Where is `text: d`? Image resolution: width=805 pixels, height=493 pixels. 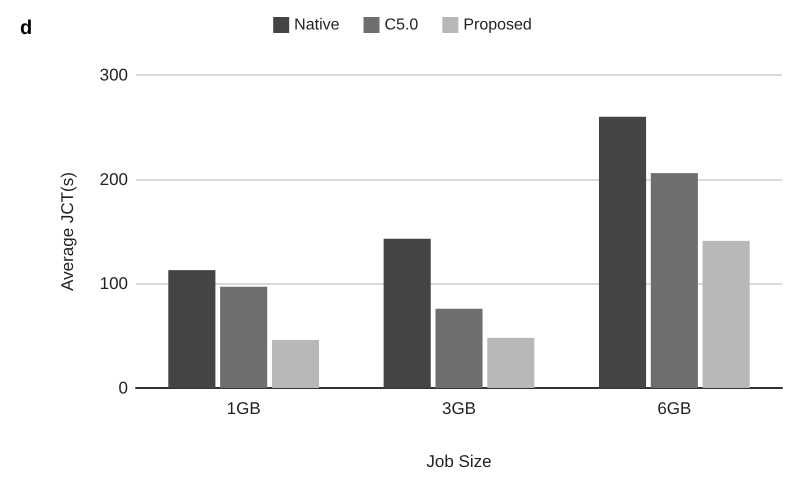
text: d is located at coordinates (26, 28).